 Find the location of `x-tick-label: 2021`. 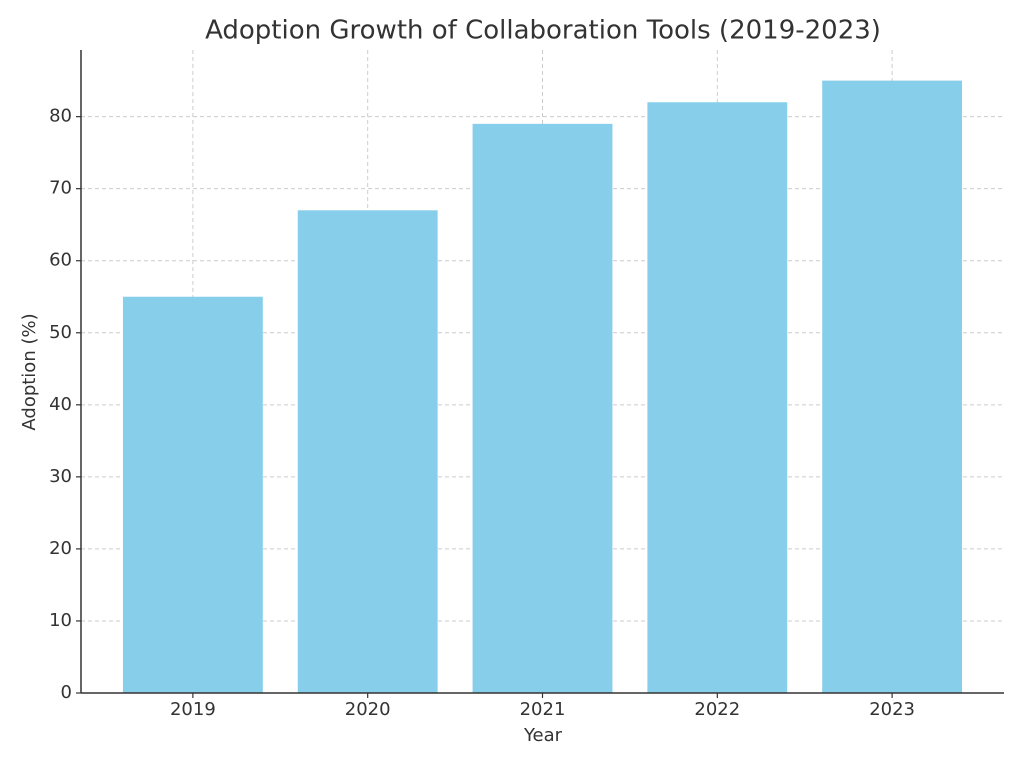

x-tick-label: 2021 is located at coordinates (543, 709).